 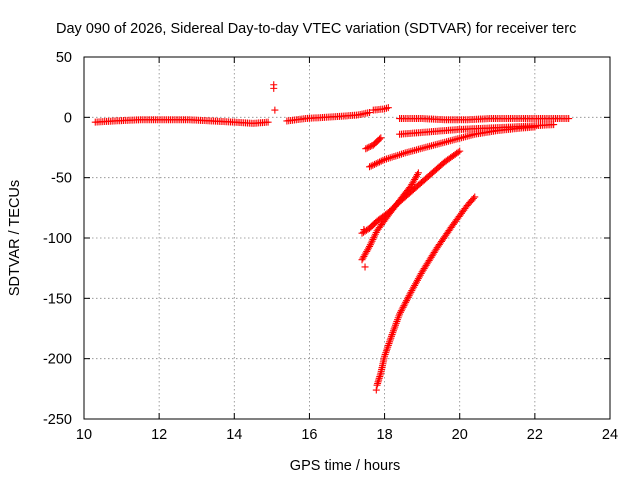 I want to click on y-tick-label: -100, so click(x=57, y=239).